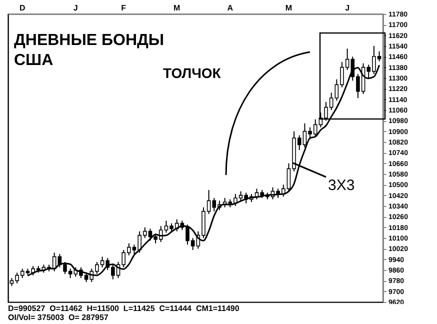 Image resolution: width=437 pixels, height=324 pixels. Describe the element at coordinates (123, 8) in the screenshot. I see `x-tick-label: F` at that location.